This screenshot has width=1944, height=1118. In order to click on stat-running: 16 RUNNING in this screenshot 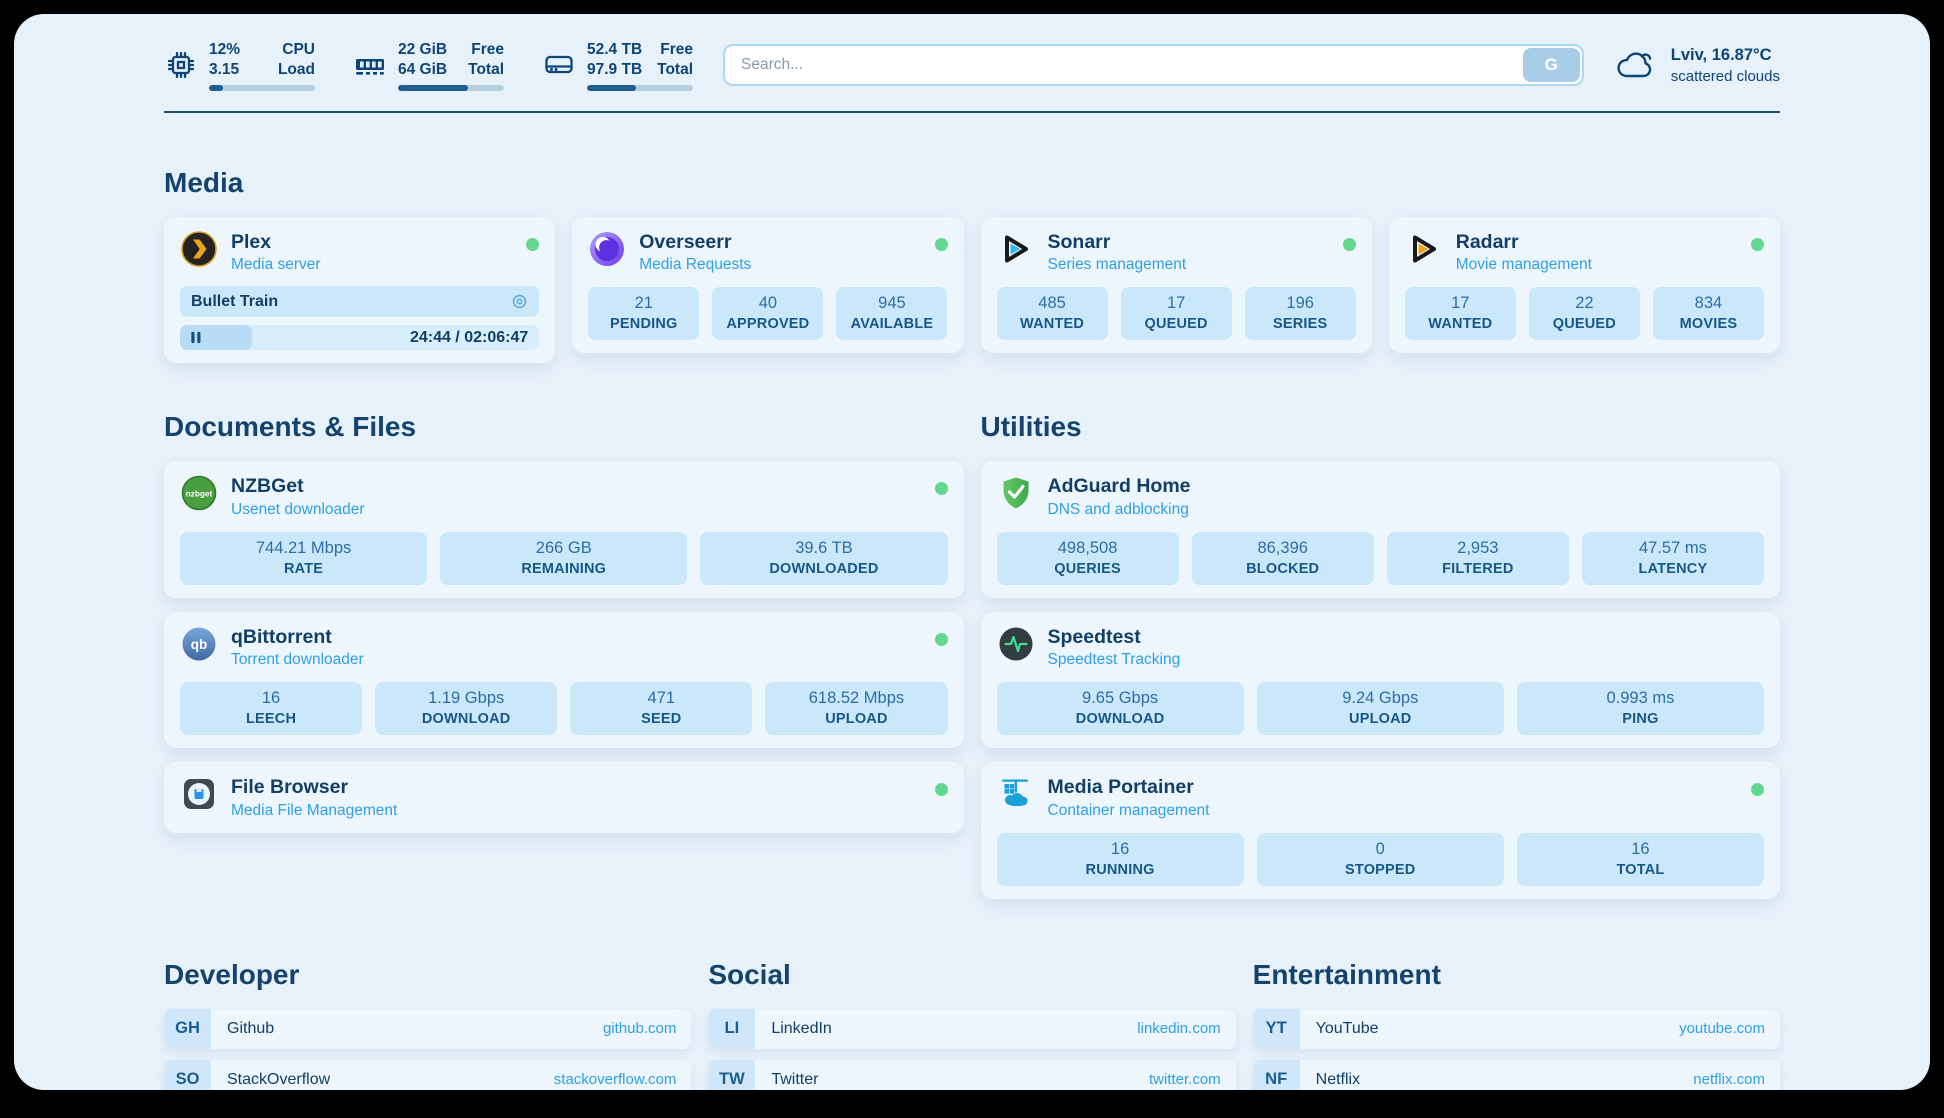, I will do `click(1120, 859)`.